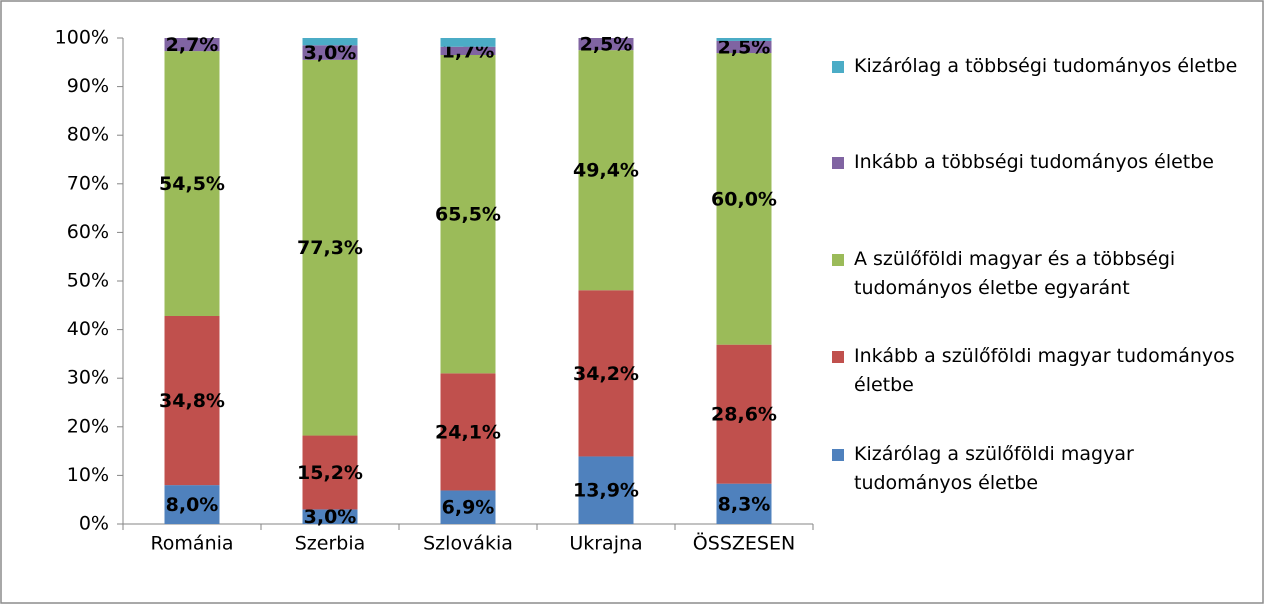  I want to click on data-label: 65,5%, so click(468, 215).